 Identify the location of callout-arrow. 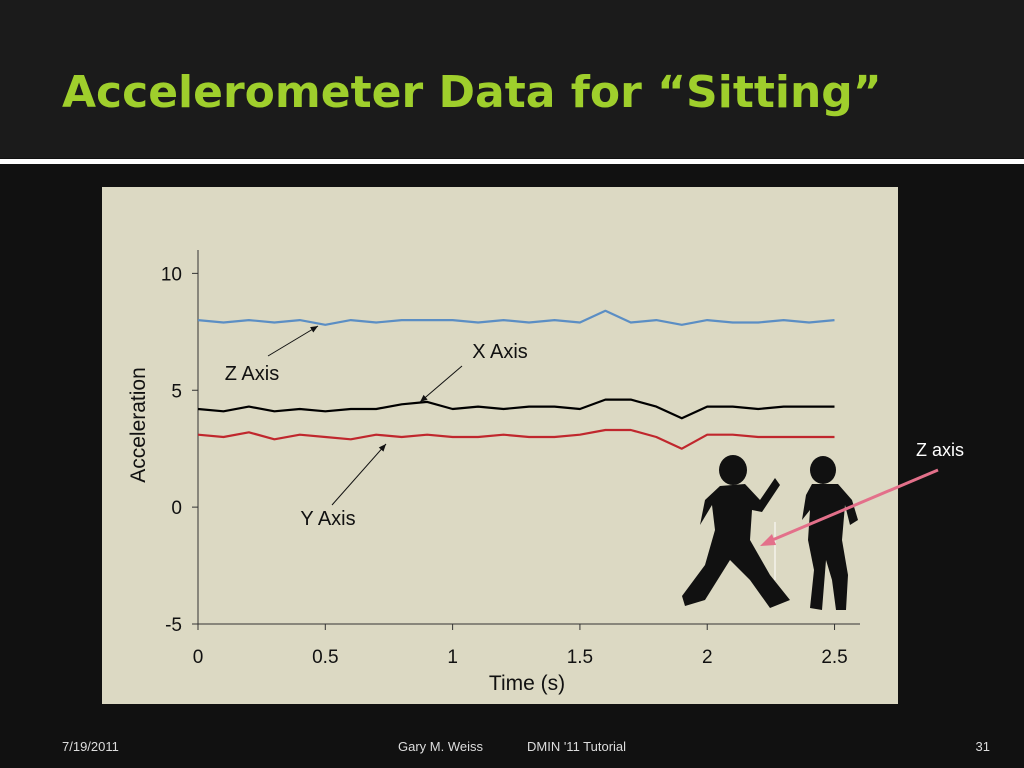
(854, 505).